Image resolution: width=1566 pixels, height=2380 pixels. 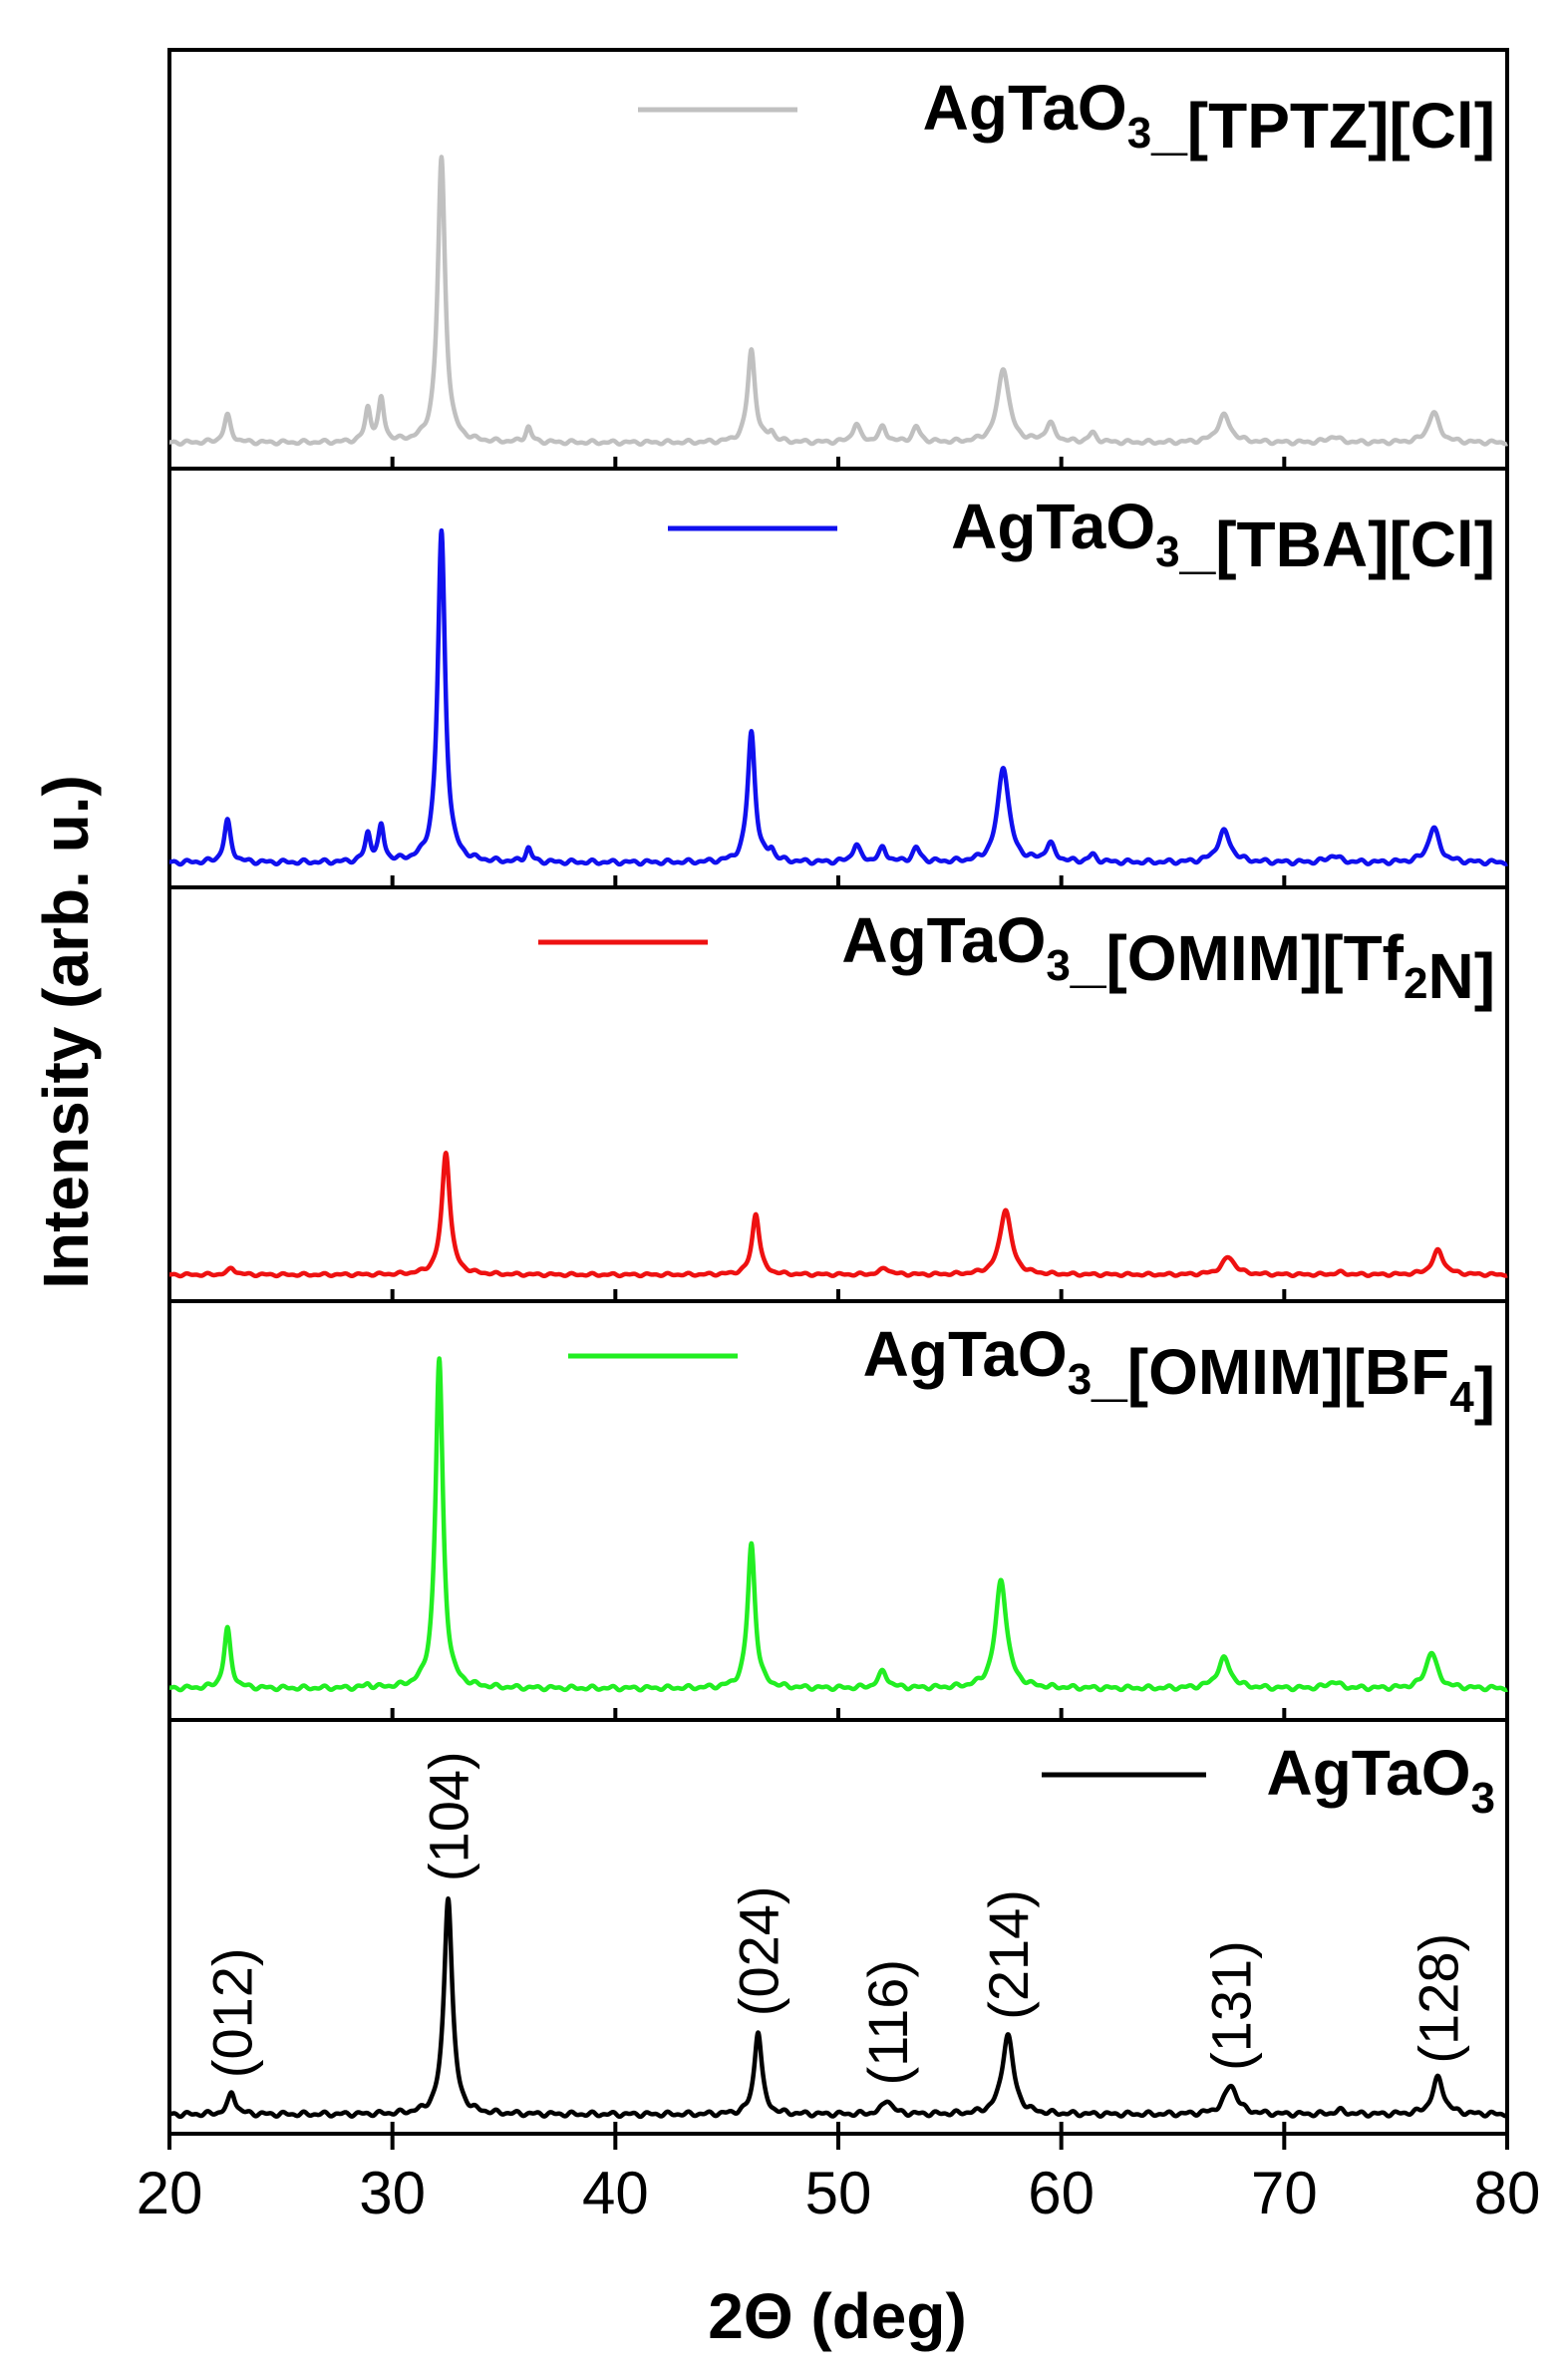 I want to click on x-tick-label: 70, so click(x=1284, y=2193).